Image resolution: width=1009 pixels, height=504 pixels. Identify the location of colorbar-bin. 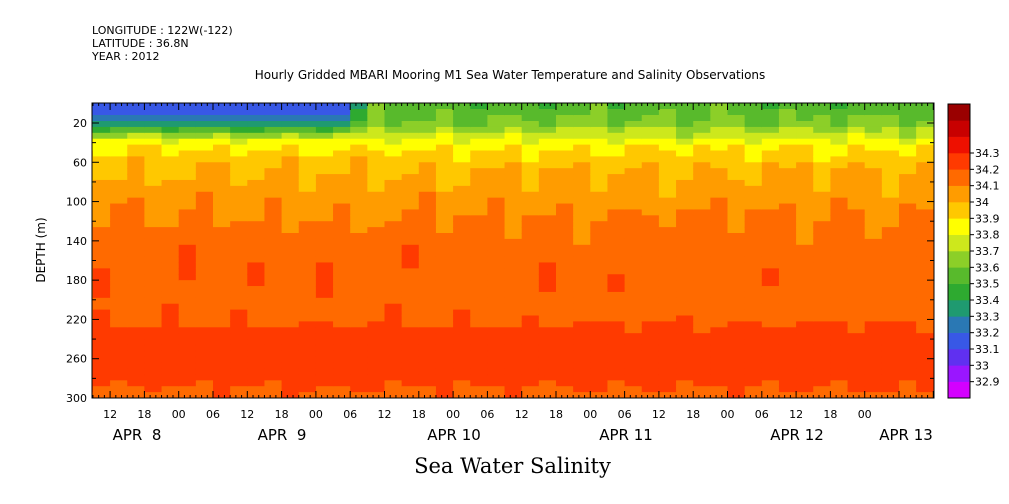
(959, 341).